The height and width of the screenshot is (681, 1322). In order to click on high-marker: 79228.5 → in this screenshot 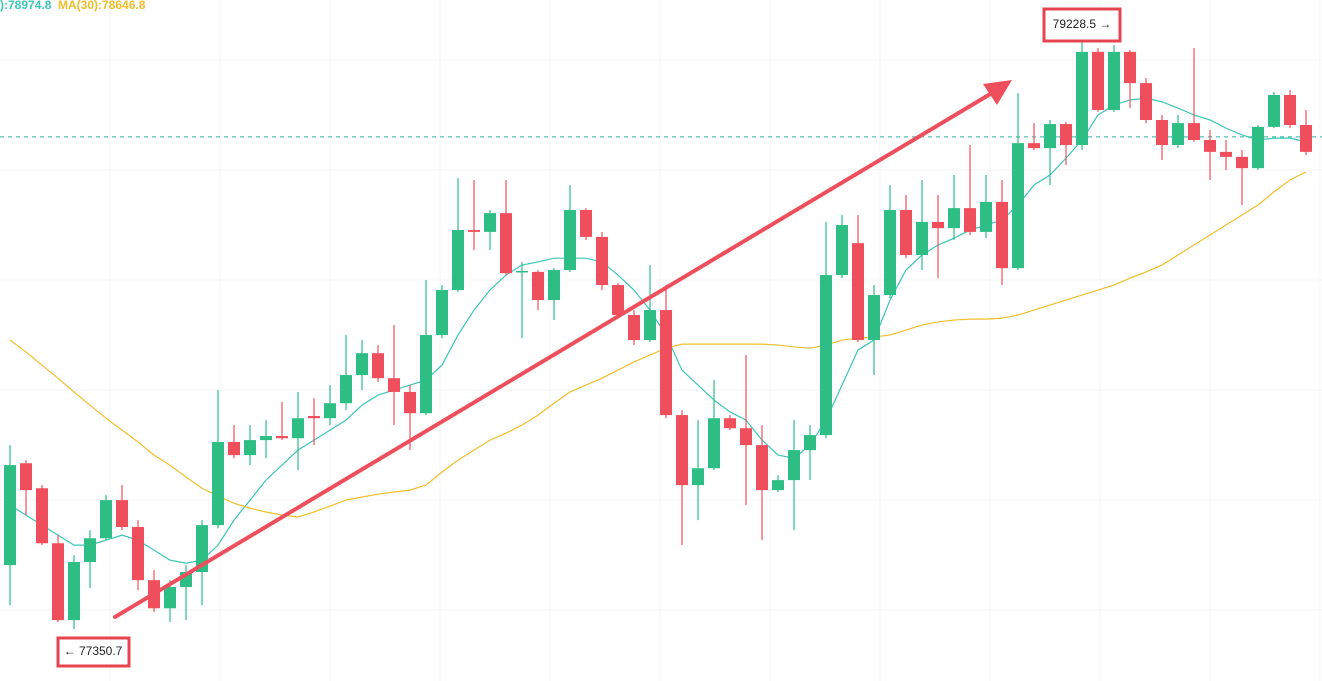, I will do `click(1082, 24)`.